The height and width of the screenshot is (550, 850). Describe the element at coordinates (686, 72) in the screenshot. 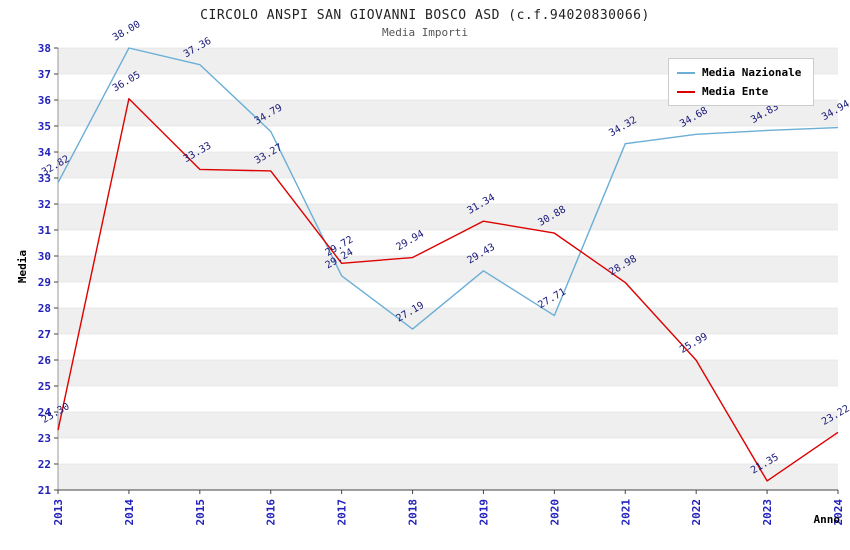

I see `legend-line-sample-blue` at that location.